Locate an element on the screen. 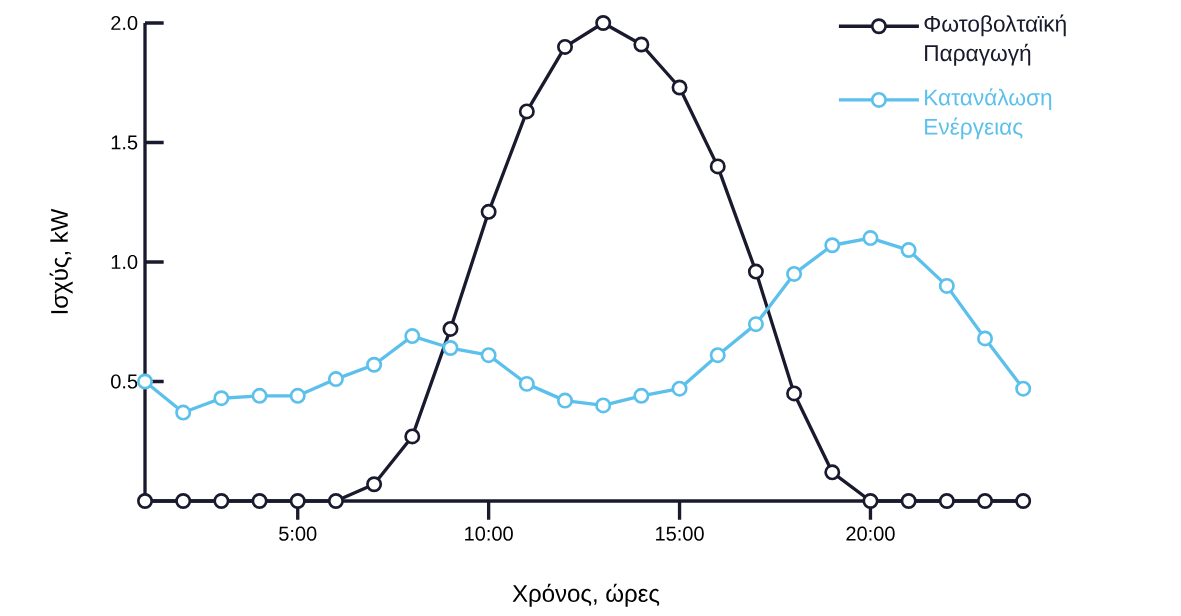 Image resolution: width=1181 pixels, height=616 pixels. y-axis-title: Ισχύς, kW is located at coordinates (61, 261).